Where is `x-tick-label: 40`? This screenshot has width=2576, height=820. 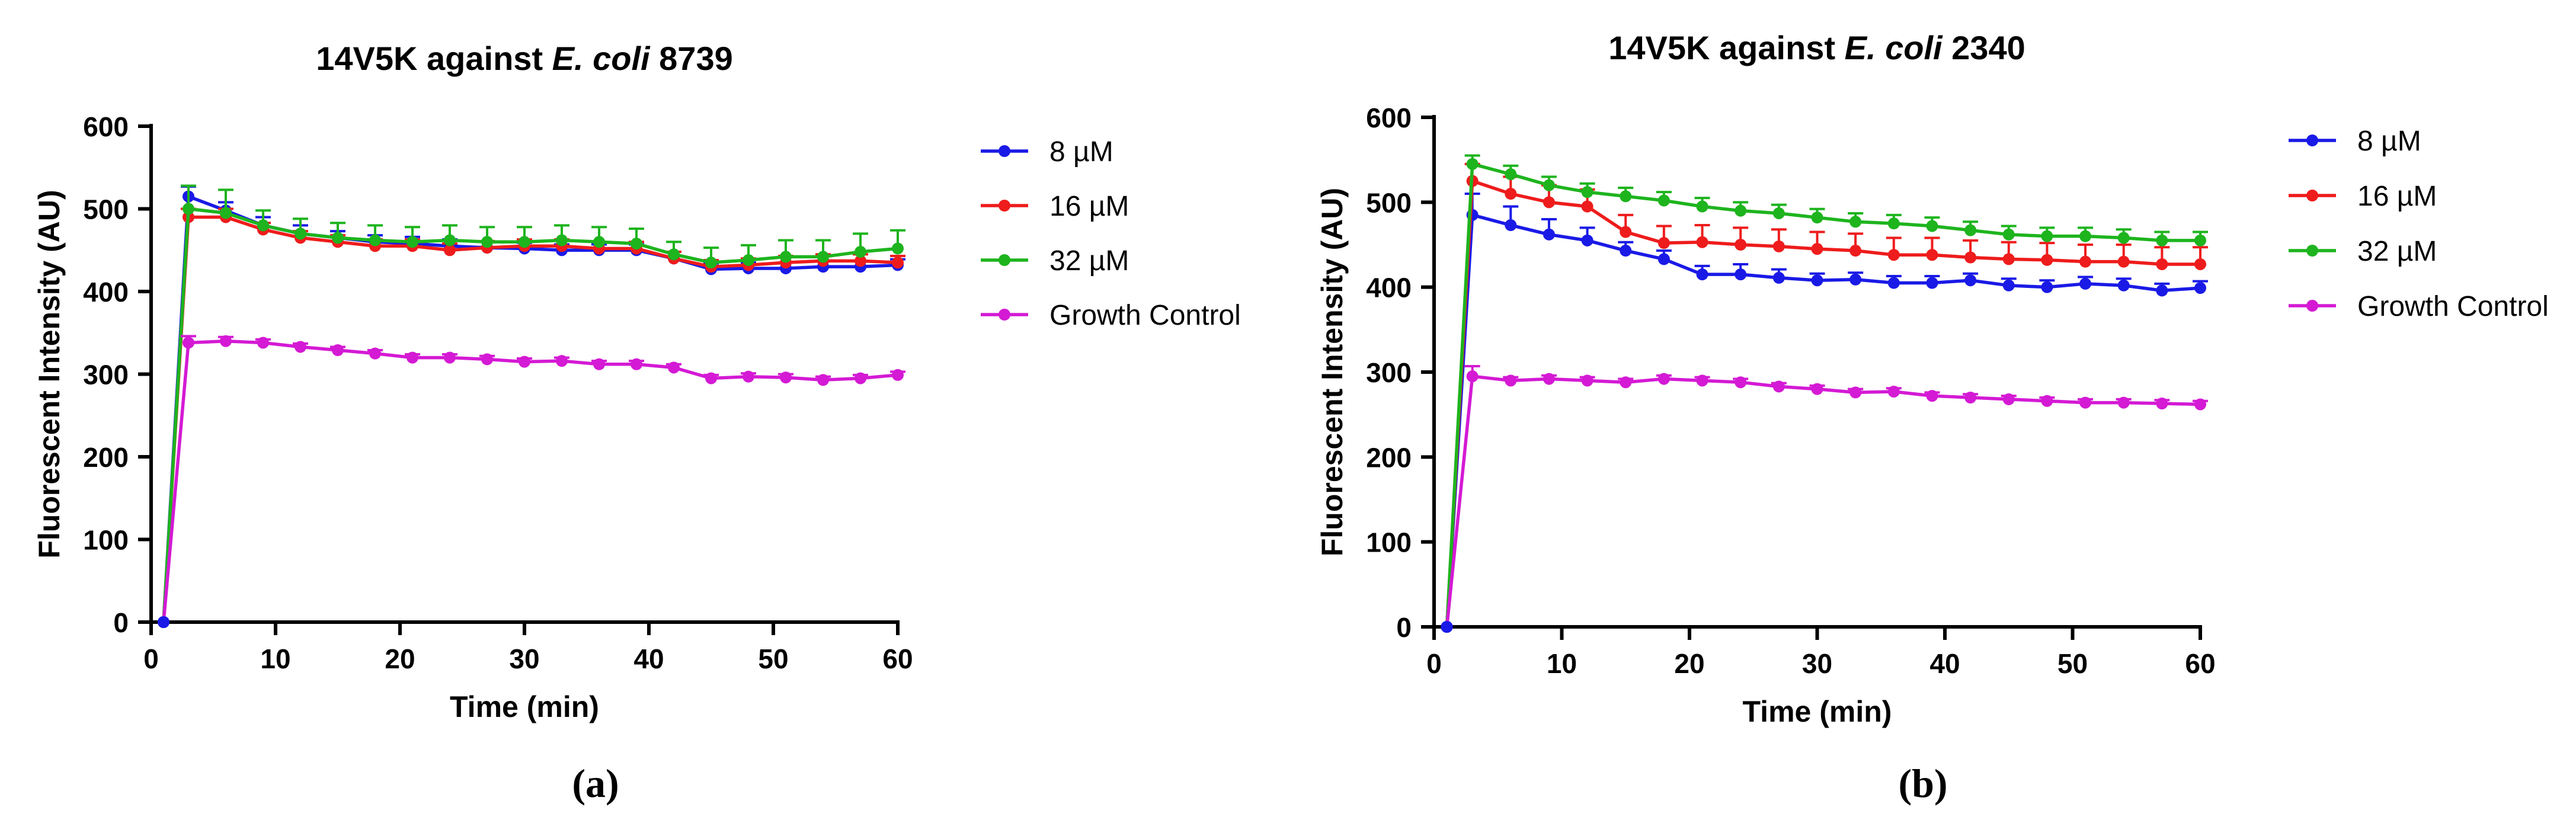
x-tick-label: 40 is located at coordinates (1944, 663).